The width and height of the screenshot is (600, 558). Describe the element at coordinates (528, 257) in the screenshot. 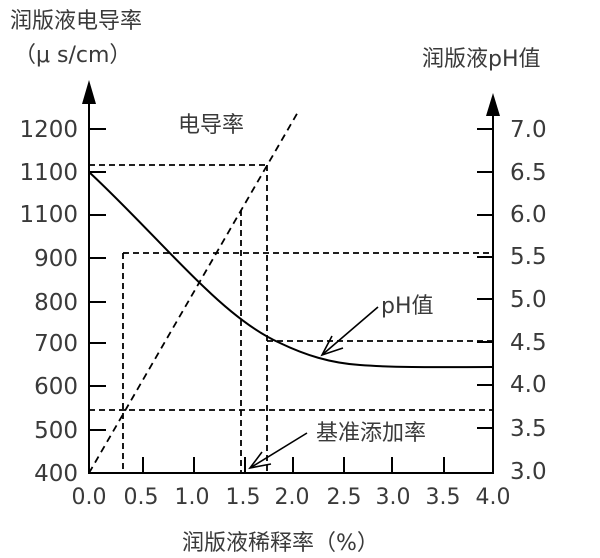

I see `right-tick-label: 5.5` at that location.